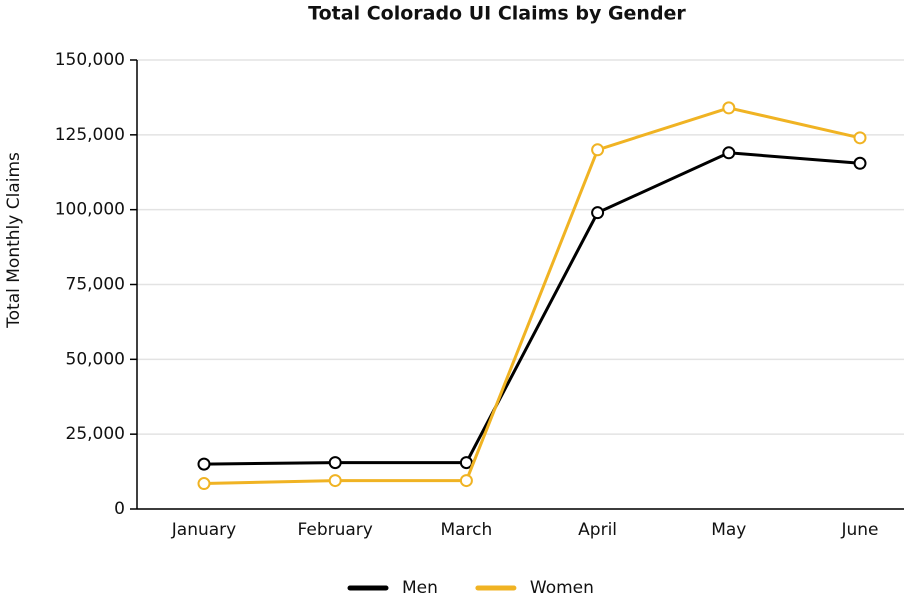  What do you see at coordinates (90, 210) in the screenshot?
I see `y-tick-label: 100,000` at bounding box center [90, 210].